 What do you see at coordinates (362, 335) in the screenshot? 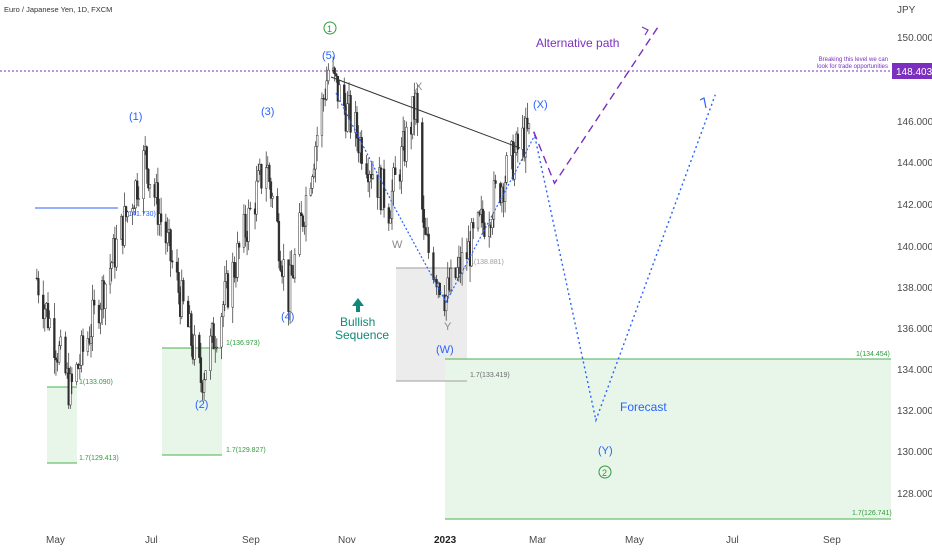
I see `sequence-label: Sequence` at bounding box center [362, 335].